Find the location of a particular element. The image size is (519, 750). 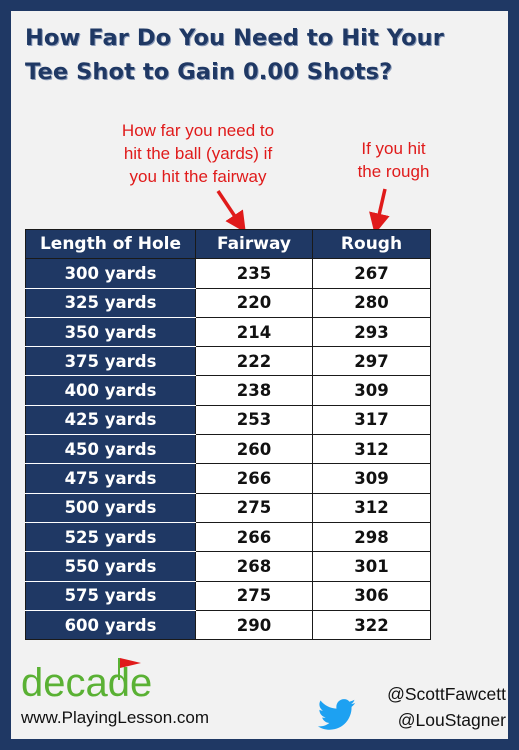

rough-annotation-line: the rough is located at coordinates (393, 171).